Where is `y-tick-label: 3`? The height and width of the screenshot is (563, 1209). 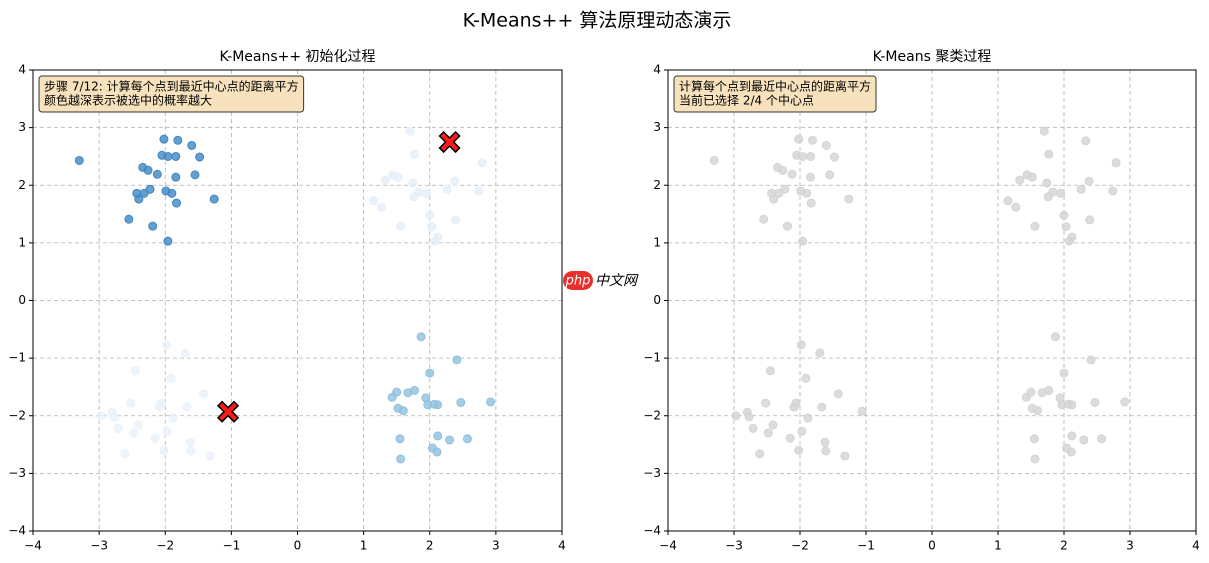
y-tick-label: 3 is located at coordinates (657, 127).